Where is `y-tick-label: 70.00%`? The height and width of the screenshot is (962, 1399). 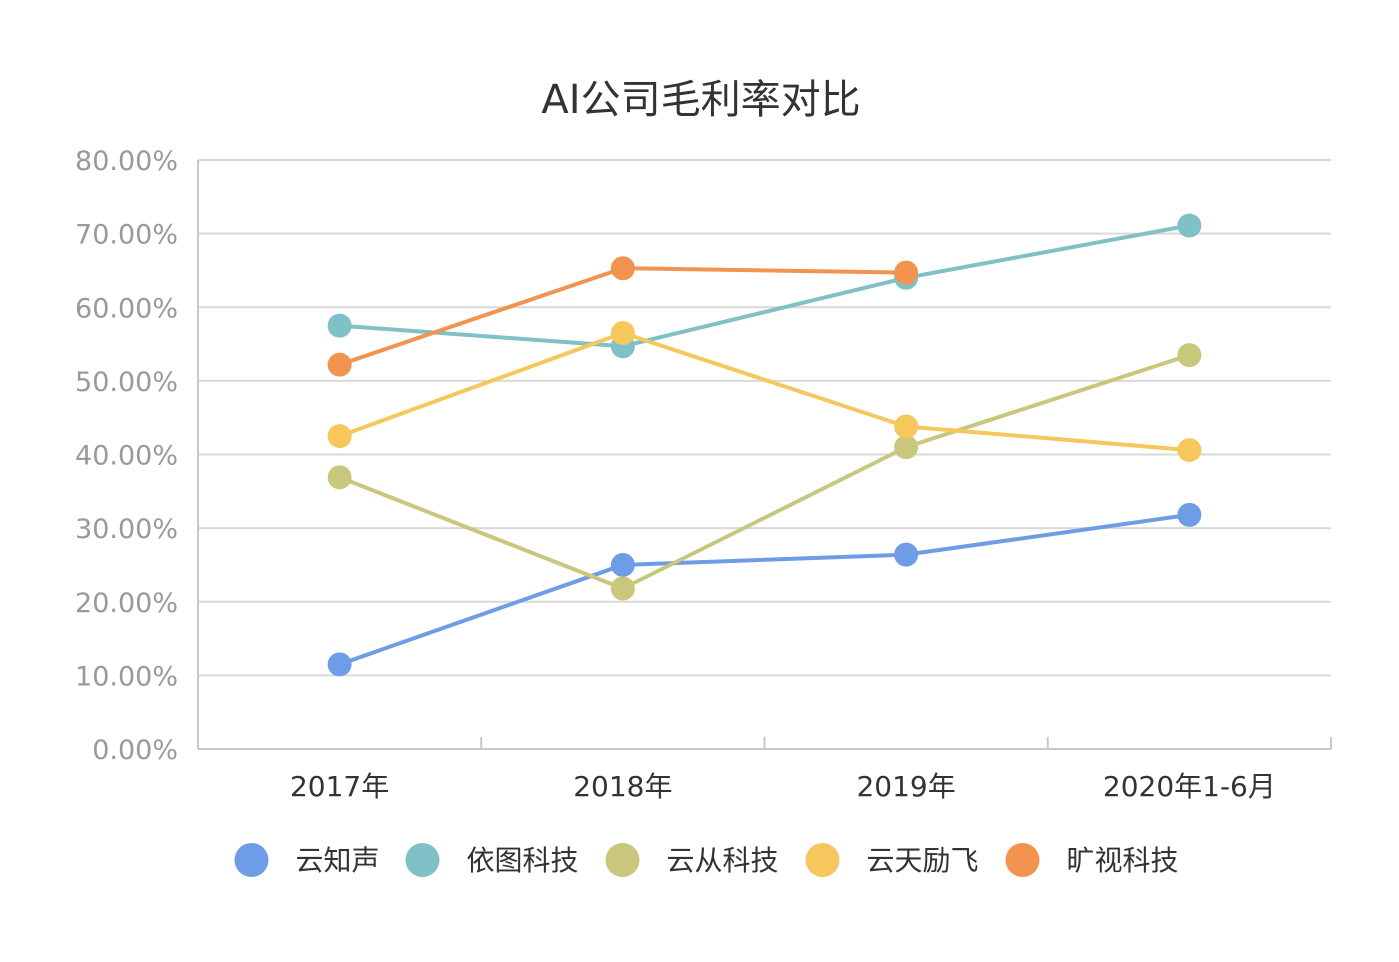 y-tick-label: 70.00% is located at coordinates (126, 235).